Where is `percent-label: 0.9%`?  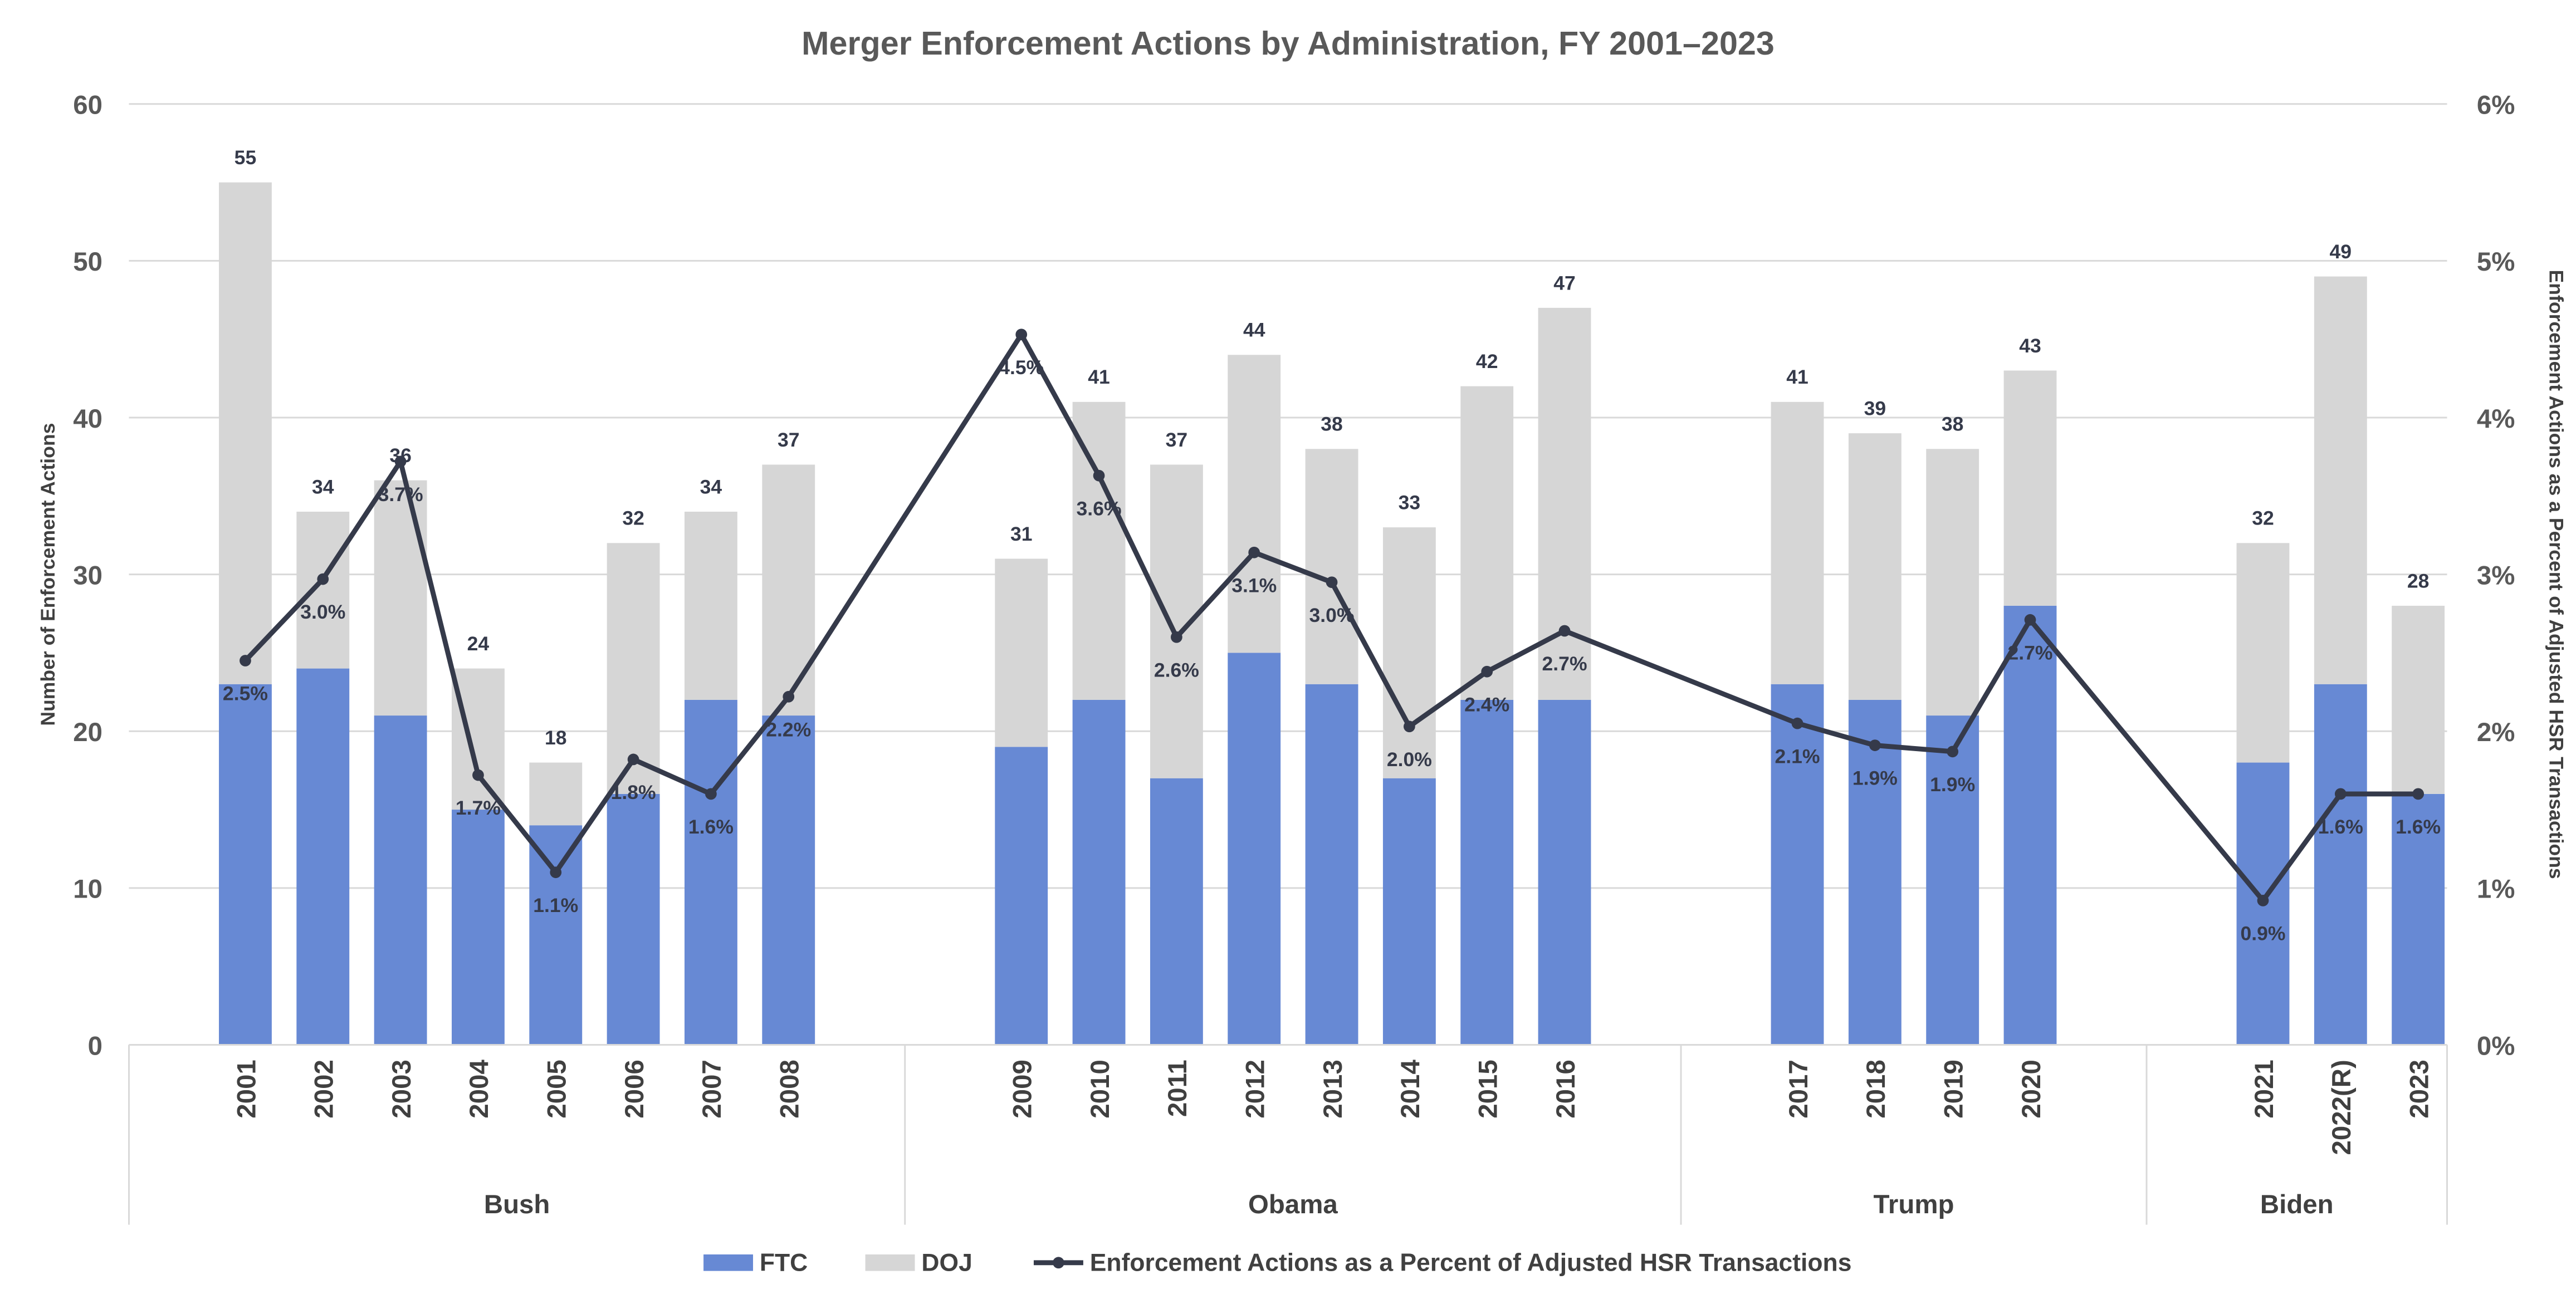
percent-label: 0.9% is located at coordinates (2262, 934).